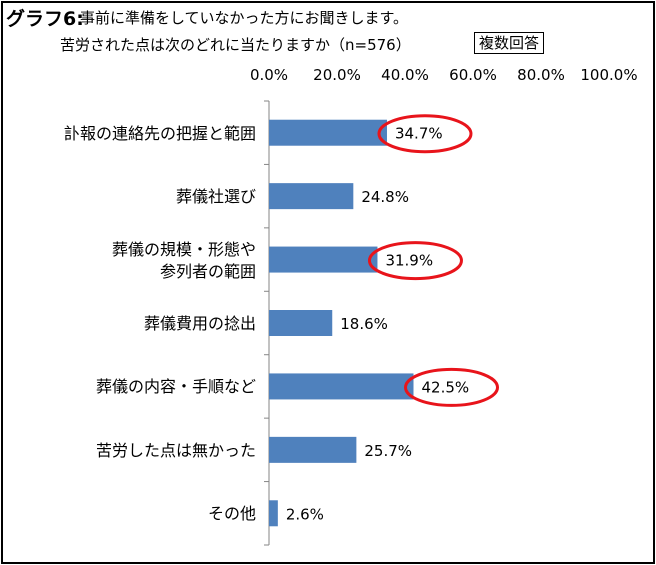 This screenshot has height=565, width=656. Describe the element at coordinates (446, 387) in the screenshot. I see `data-label: 42.5%` at that location.